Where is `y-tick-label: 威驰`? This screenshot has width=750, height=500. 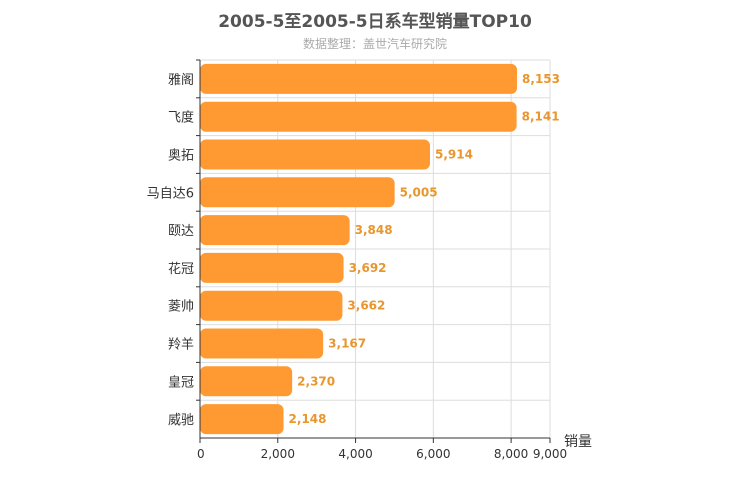
y-tick-label: 威驰 is located at coordinates (181, 420).